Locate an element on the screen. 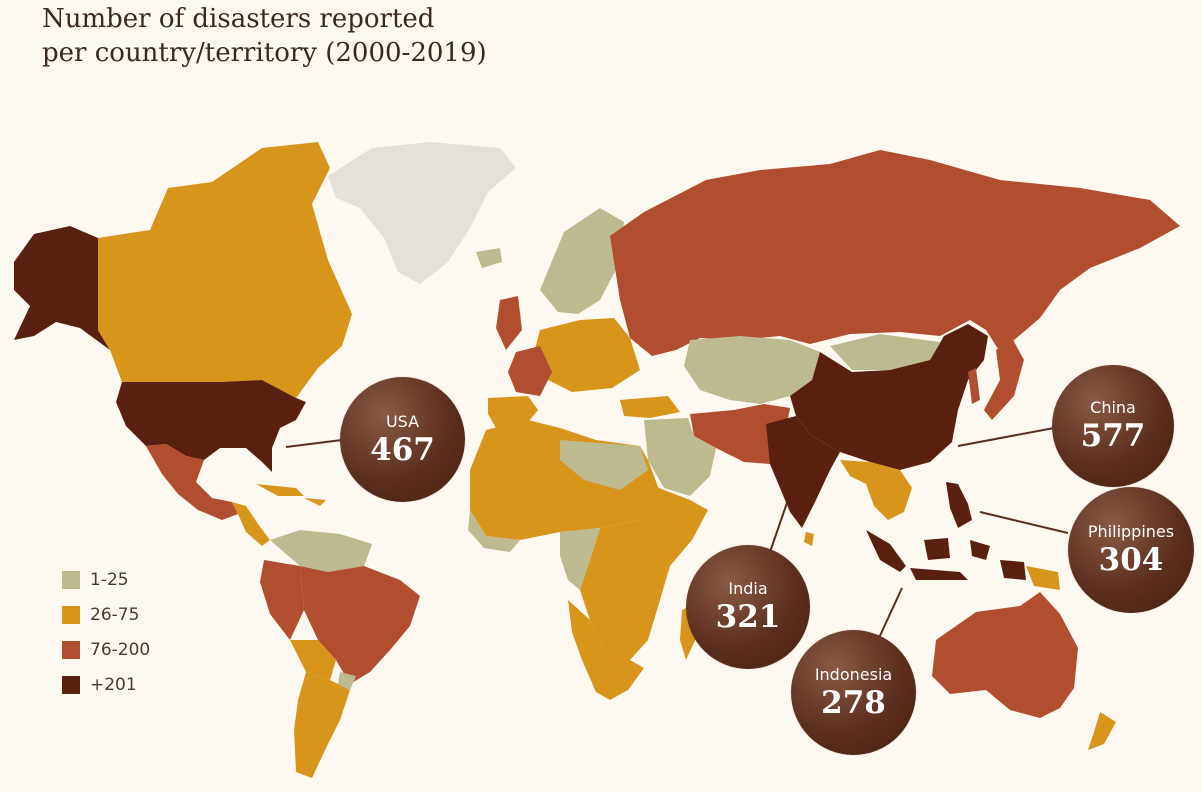 This screenshot has height=792, width=1202. bolivia is located at coordinates (313, 660).